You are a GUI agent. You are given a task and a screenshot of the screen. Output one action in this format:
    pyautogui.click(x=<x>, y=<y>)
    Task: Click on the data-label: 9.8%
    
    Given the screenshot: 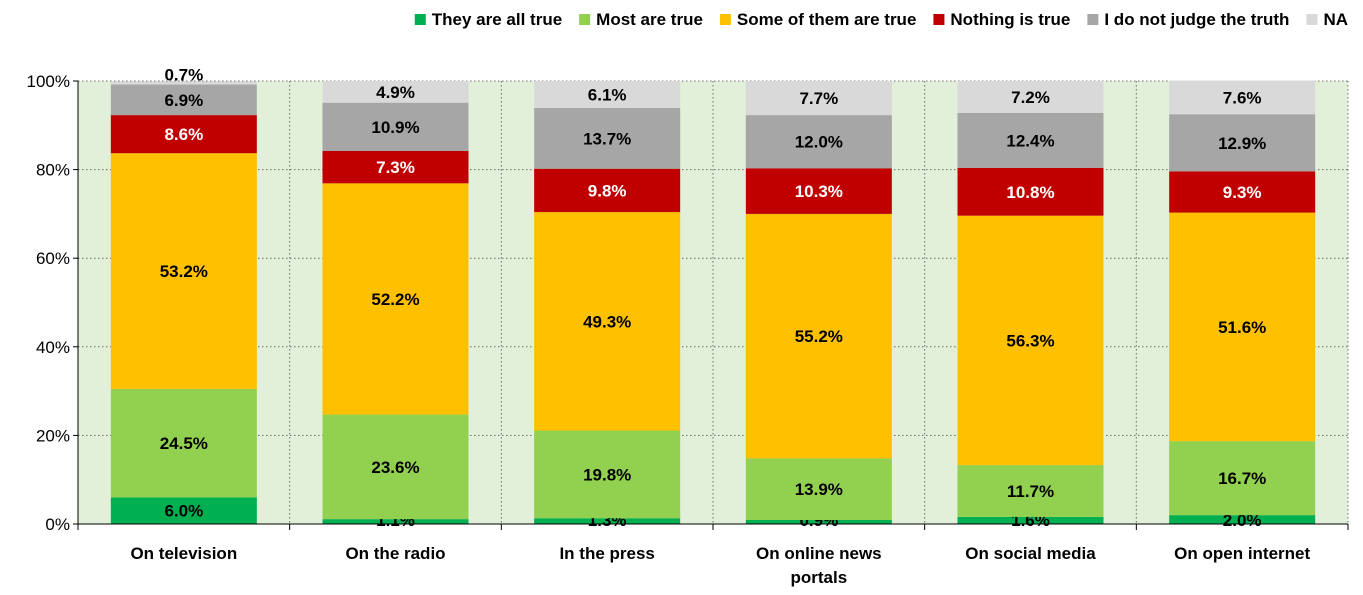 What is the action you would take?
    pyautogui.click(x=607, y=190)
    